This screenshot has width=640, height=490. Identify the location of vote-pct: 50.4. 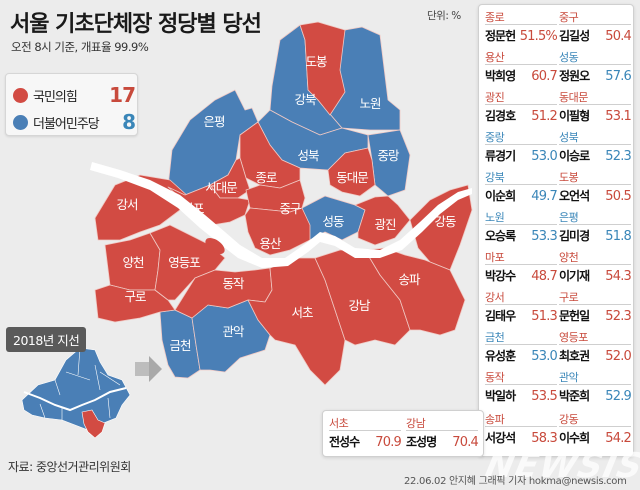
(618, 36).